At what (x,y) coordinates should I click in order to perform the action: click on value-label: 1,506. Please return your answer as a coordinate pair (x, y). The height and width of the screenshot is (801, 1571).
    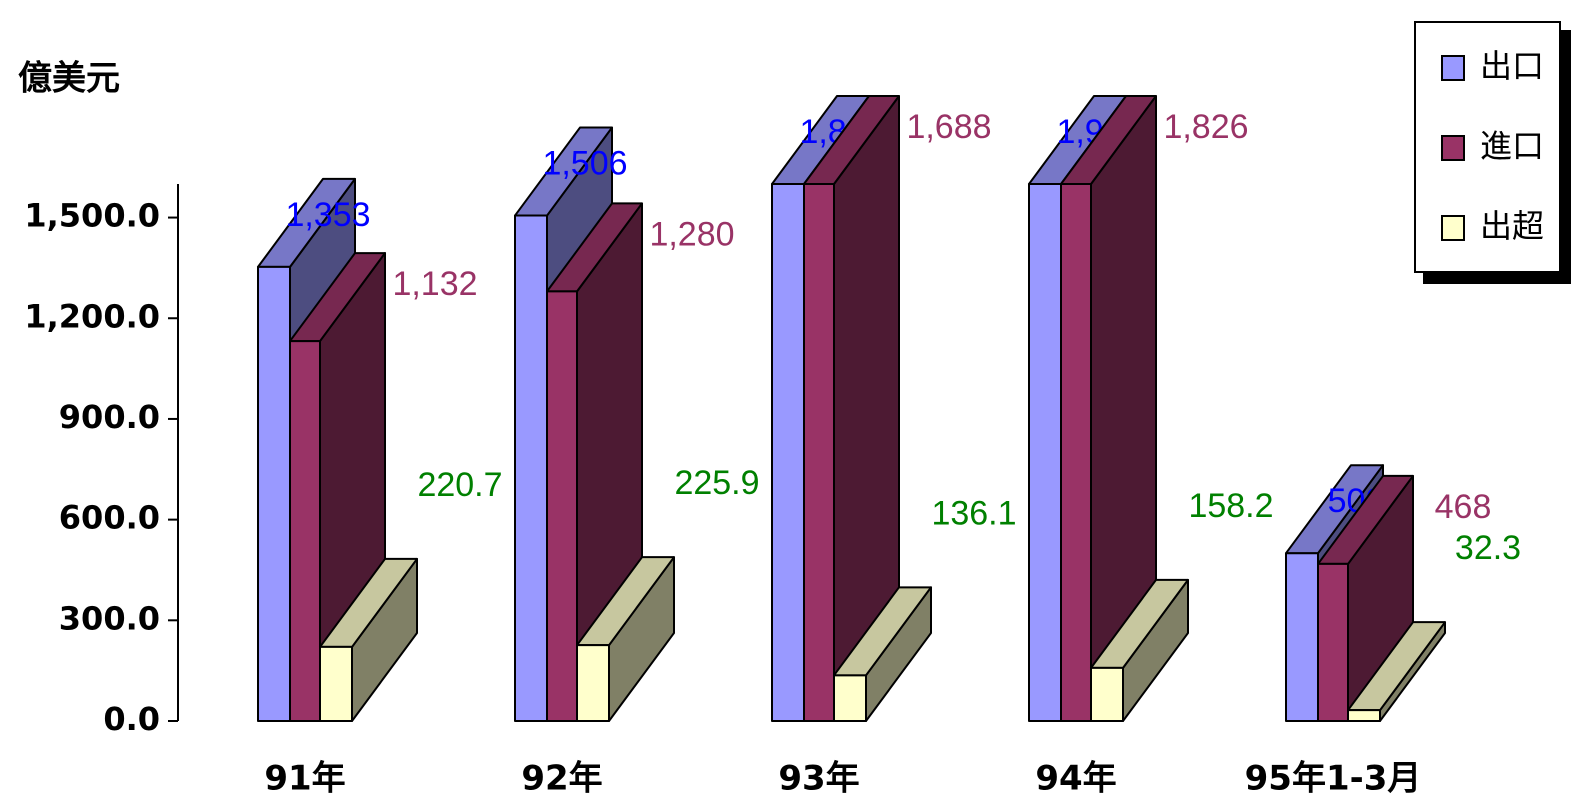
    Looking at the image, I should click on (584, 164).